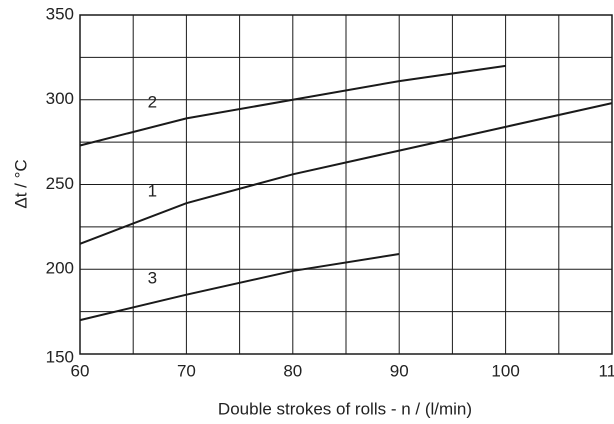 Image resolution: width=614 pixels, height=424 pixels. Describe the element at coordinates (606, 370) in the screenshot. I see `x-tick-label: 110` at that location.